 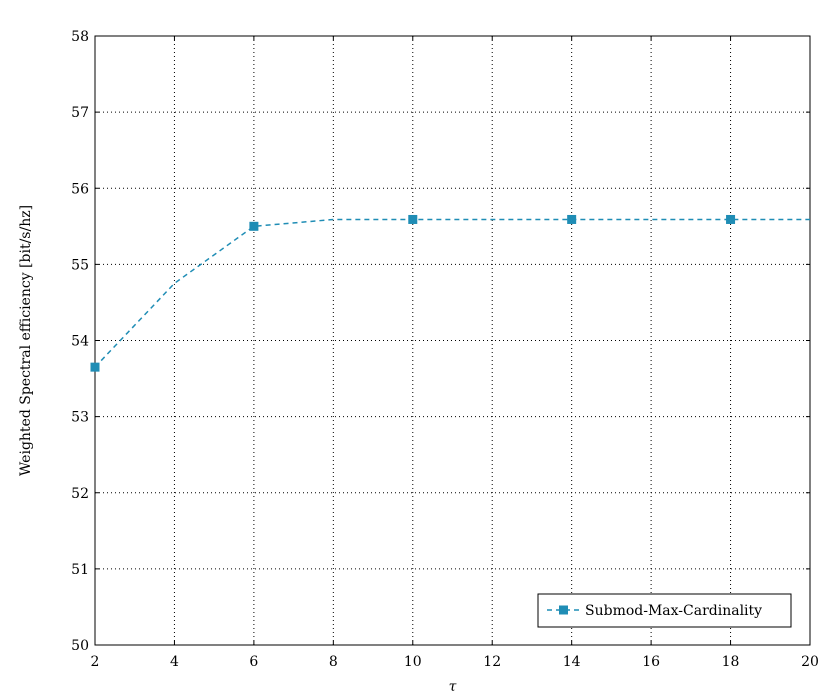 What do you see at coordinates (174, 662) in the screenshot?
I see `x-tick-label: 4` at bounding box center [174, 662].